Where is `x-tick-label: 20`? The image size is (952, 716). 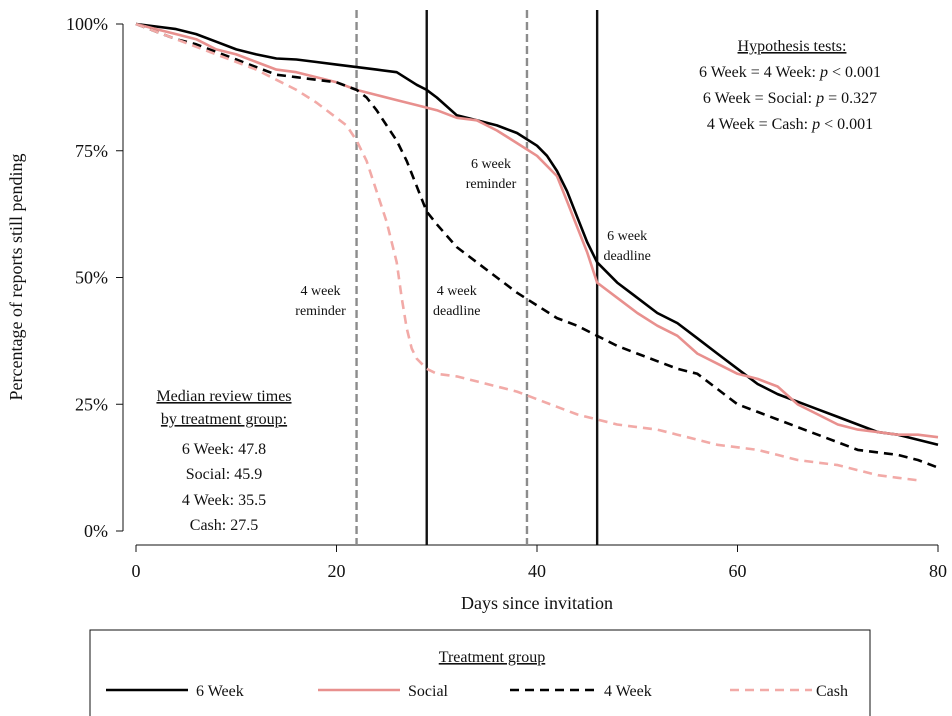
x-tick-label: 20 is located at coordinates (337, 571).